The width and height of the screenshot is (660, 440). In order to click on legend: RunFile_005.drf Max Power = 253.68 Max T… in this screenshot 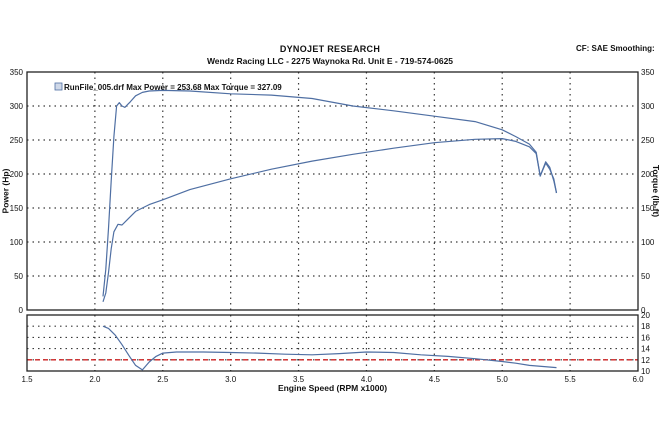, I will do `click(168, 87)`.